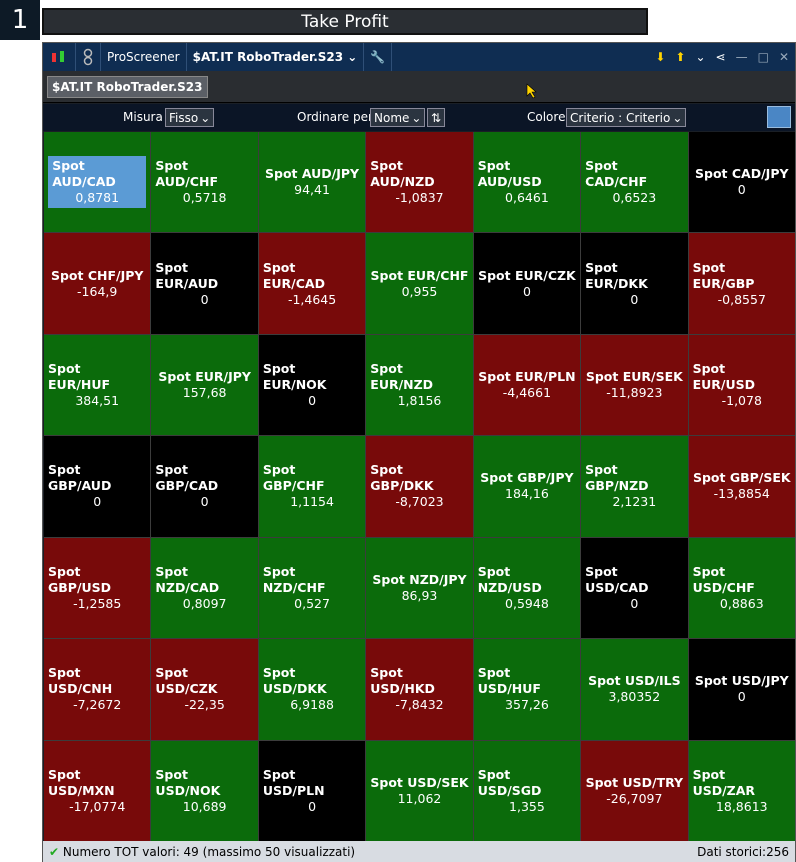  I want to click on tile: Spot GBP/CHF 1,1154, so click(312, 486).